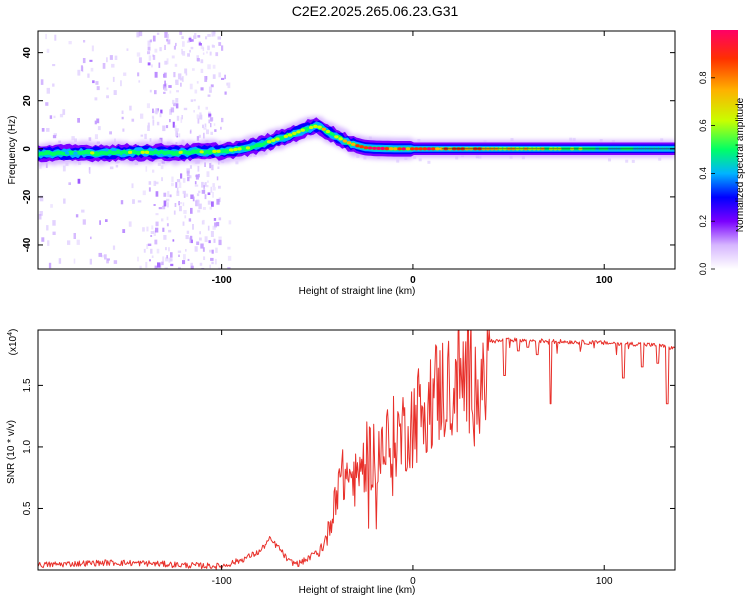  What do you see at coordinates (703, 78) in the screenshot?
I see `colorbar-tick-label: 0.8` at bounding box center [703, 78].